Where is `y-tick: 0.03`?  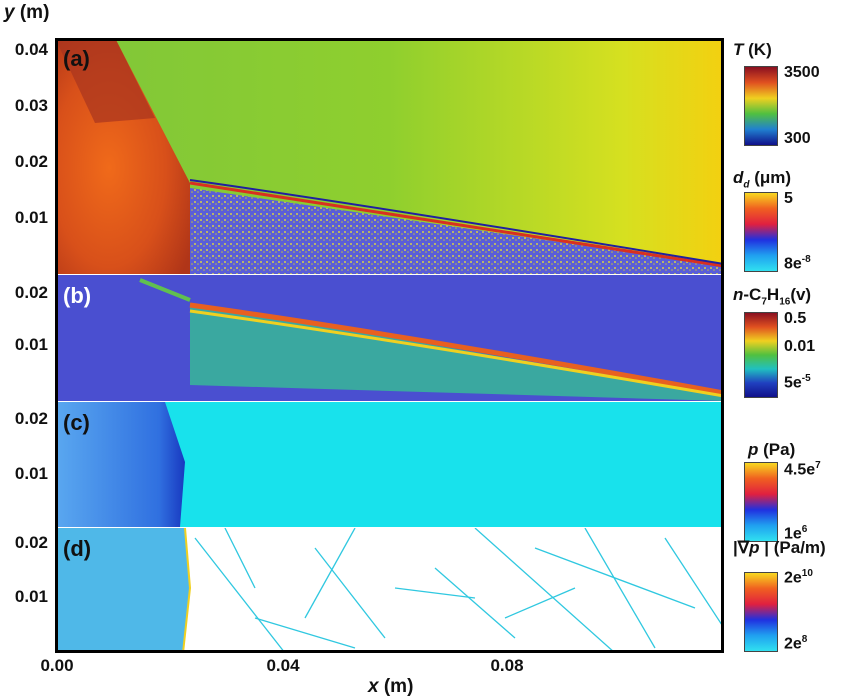 y-tick: 0.03 is located at coordinates (31, 105).